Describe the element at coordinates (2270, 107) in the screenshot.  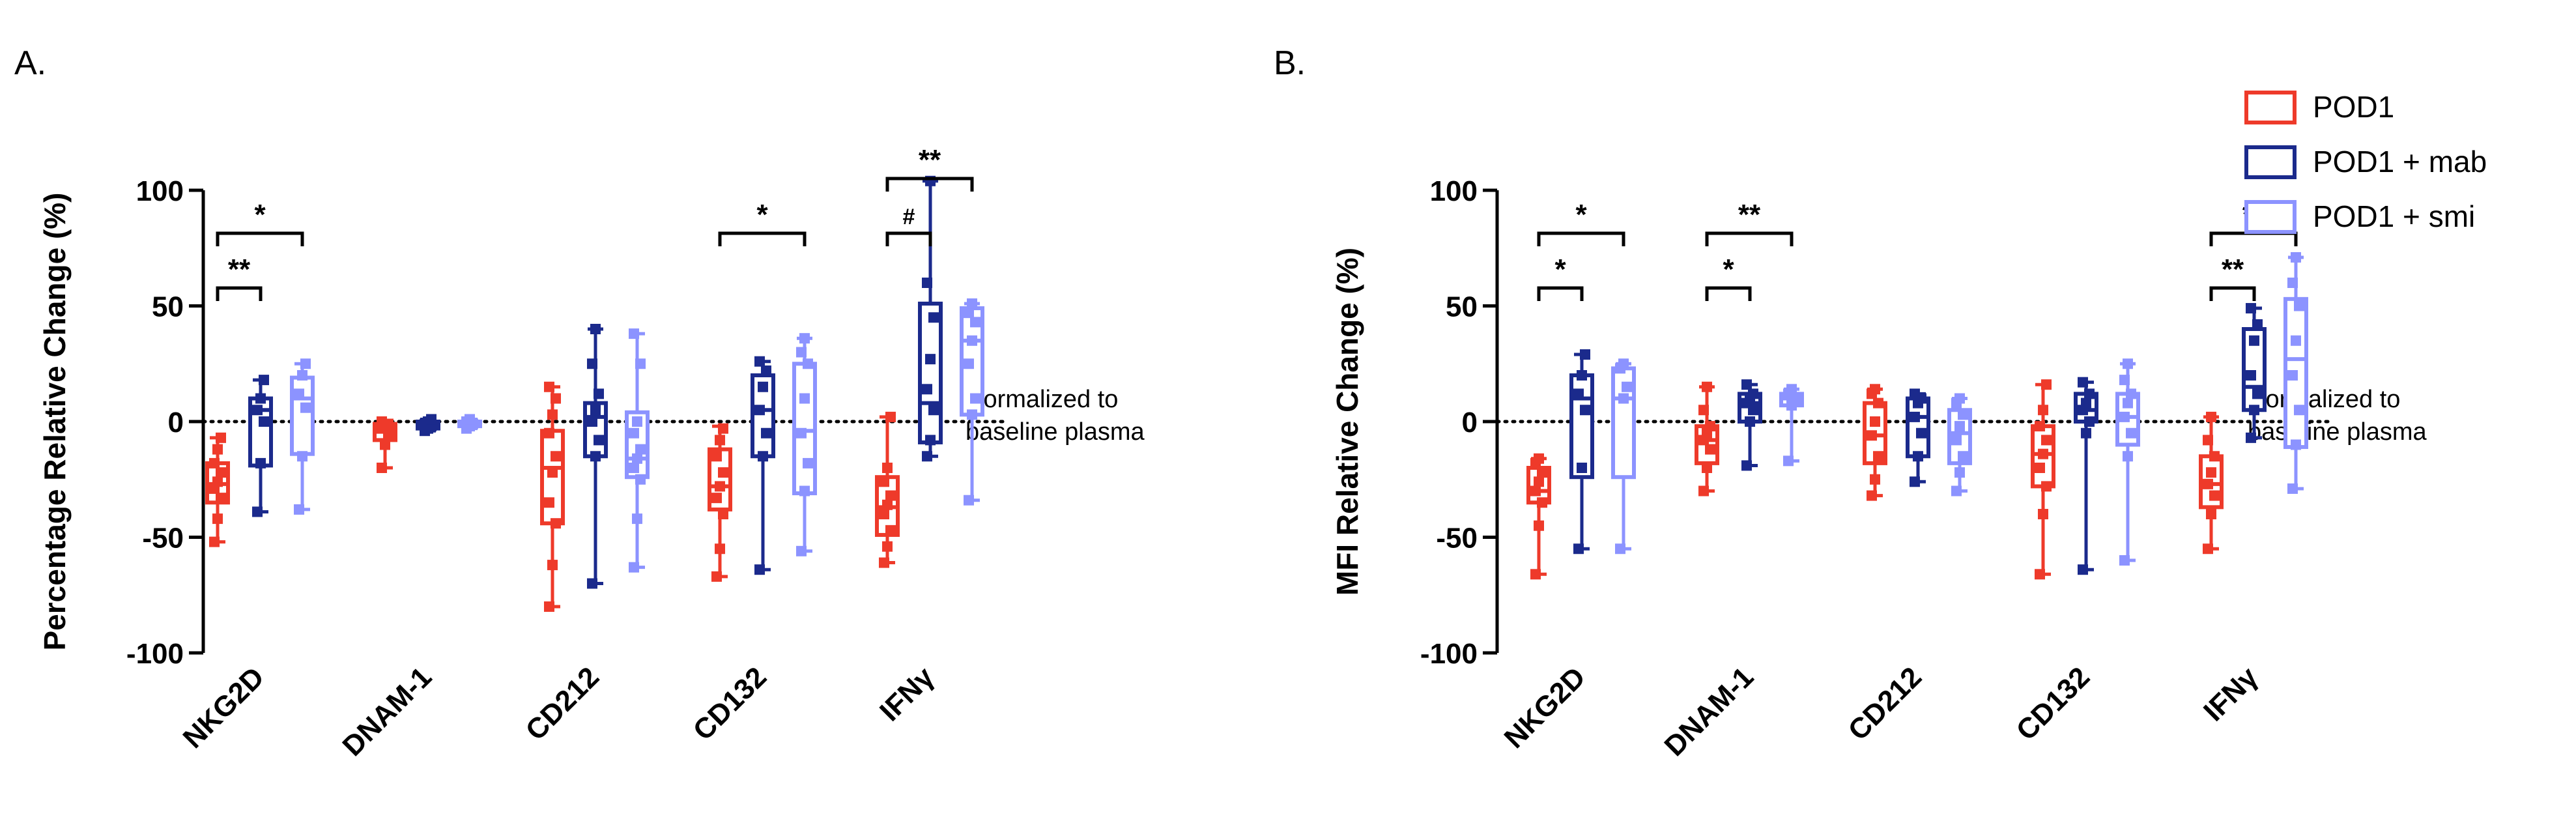
I see `legend-swatch-pod1` at that location.